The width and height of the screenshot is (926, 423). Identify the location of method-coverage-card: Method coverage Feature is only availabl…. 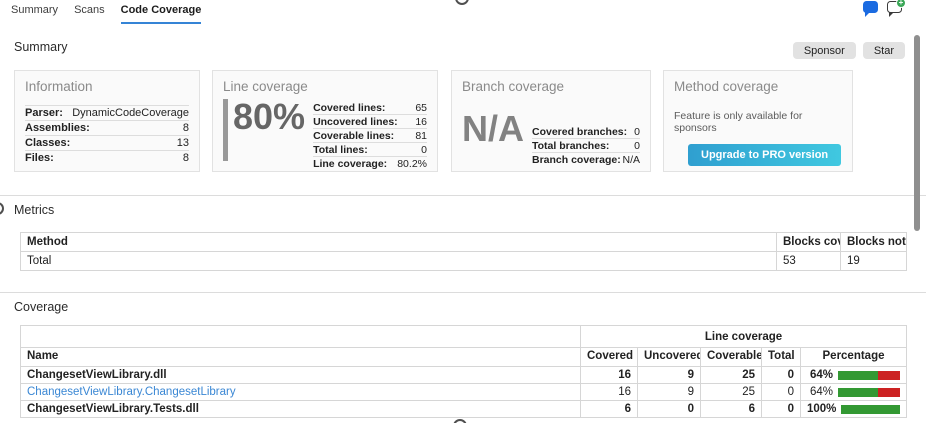
(758, 121).